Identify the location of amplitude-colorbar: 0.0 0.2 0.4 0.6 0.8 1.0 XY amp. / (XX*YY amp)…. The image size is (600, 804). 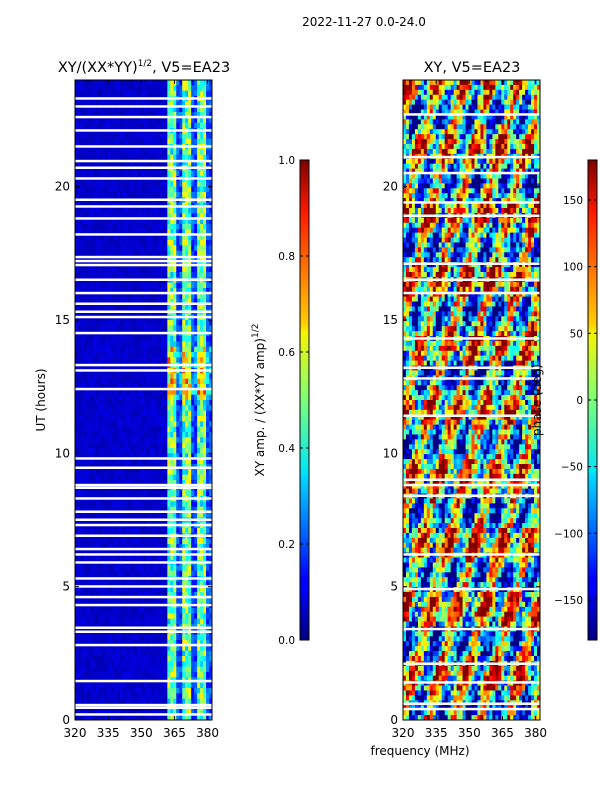
(280, 401).